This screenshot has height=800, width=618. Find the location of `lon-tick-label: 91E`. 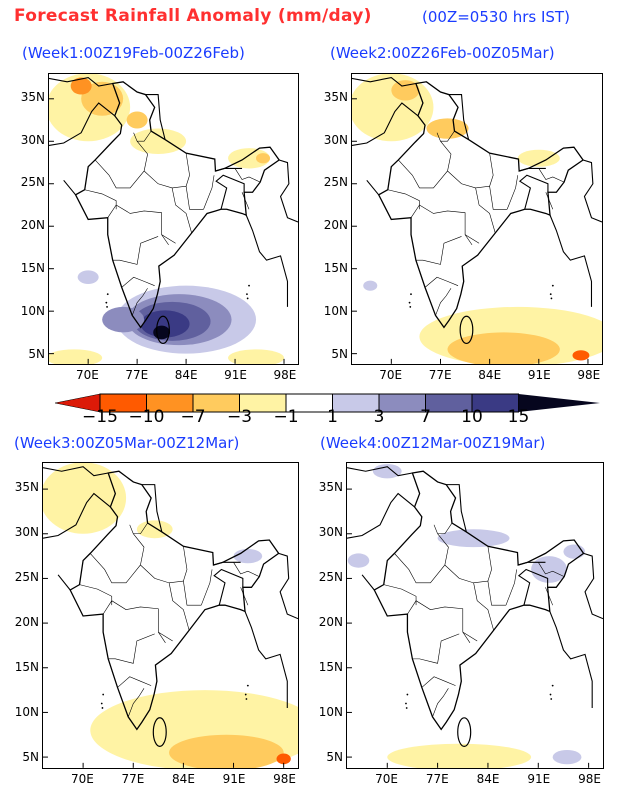

lon-tick-label: 91E is located at coordinates (235, 375).